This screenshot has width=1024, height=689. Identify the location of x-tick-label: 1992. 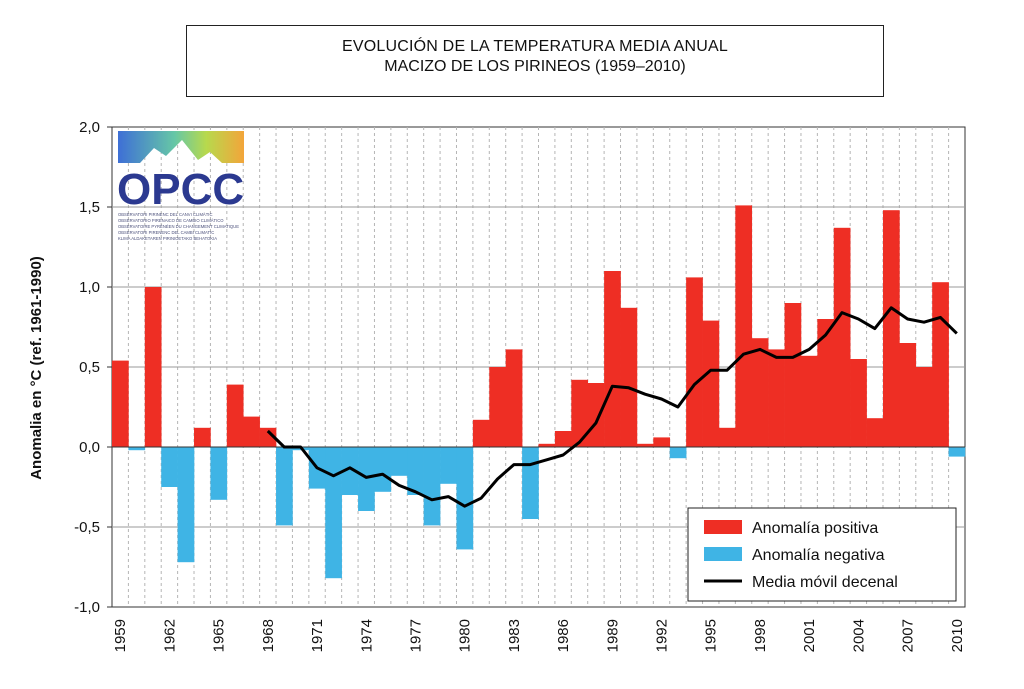
(662, 635).